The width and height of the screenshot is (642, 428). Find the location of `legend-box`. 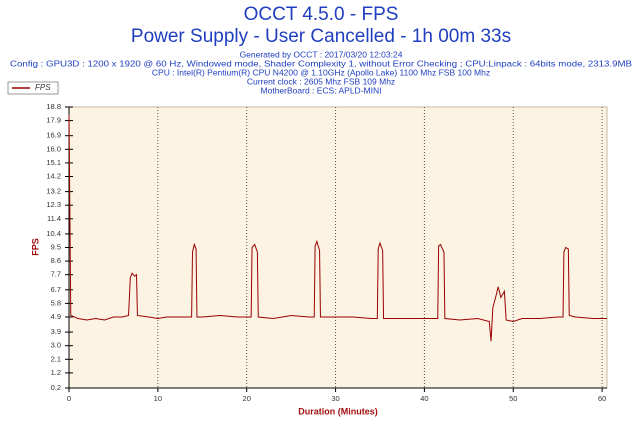

legend-box is located at coordinates (33, 88).